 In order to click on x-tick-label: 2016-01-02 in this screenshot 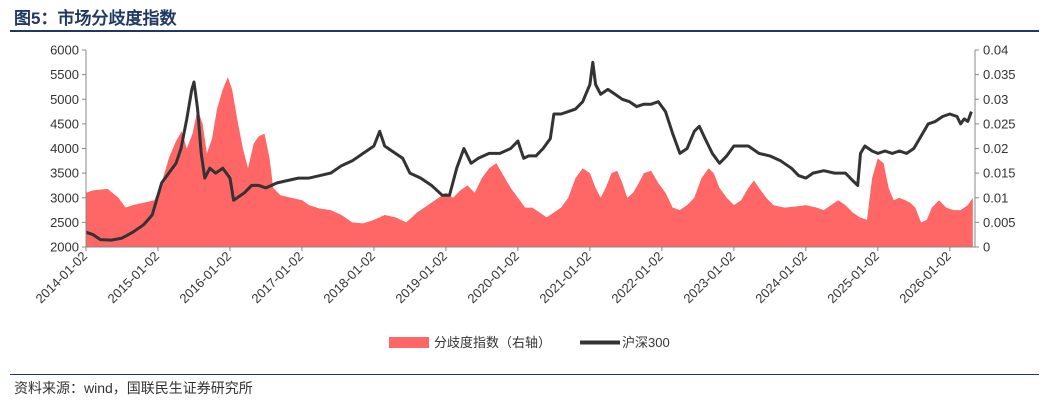, I will do `click(205, 278)`.